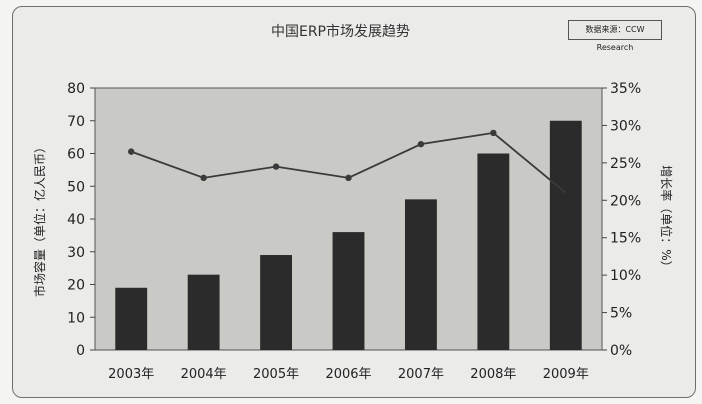 The width and height of the screenshot is (702, 404). Describe the element at coordinates (76, 187) in the screenshot. I see `left-tick-label: 50` at that location.